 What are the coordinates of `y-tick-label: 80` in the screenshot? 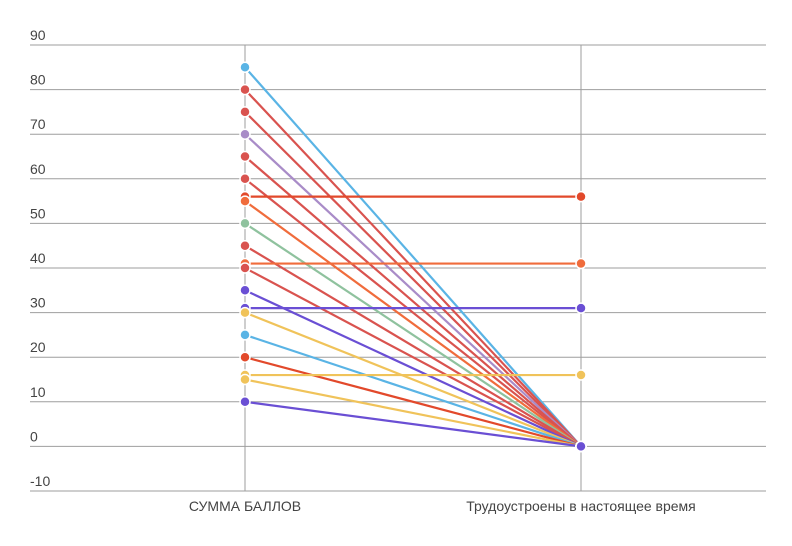 It's located at (38, 80).